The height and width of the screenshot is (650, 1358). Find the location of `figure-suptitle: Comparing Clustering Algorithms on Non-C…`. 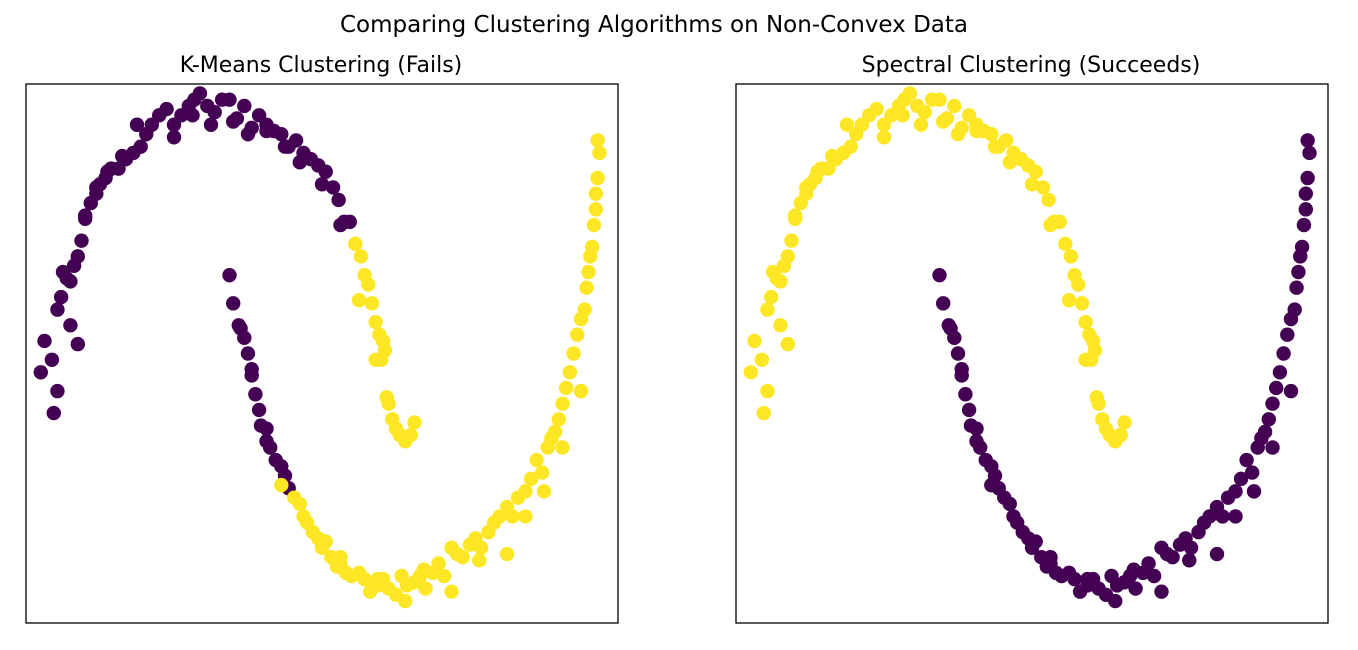

figure-suptitle: Comparing Clustering Algorithms on Non-C… is located at coordinates (654, 25).